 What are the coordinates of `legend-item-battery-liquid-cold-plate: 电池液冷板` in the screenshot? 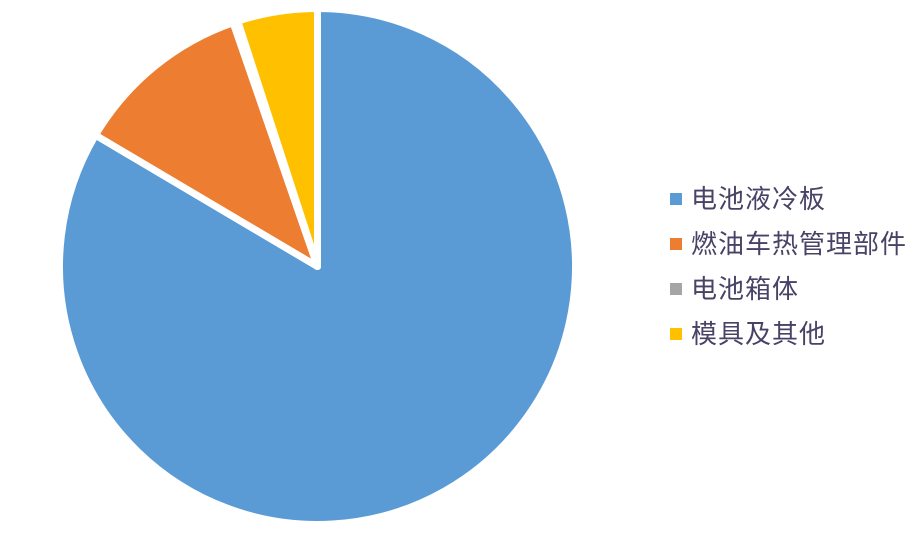 It's located at (788, 199).